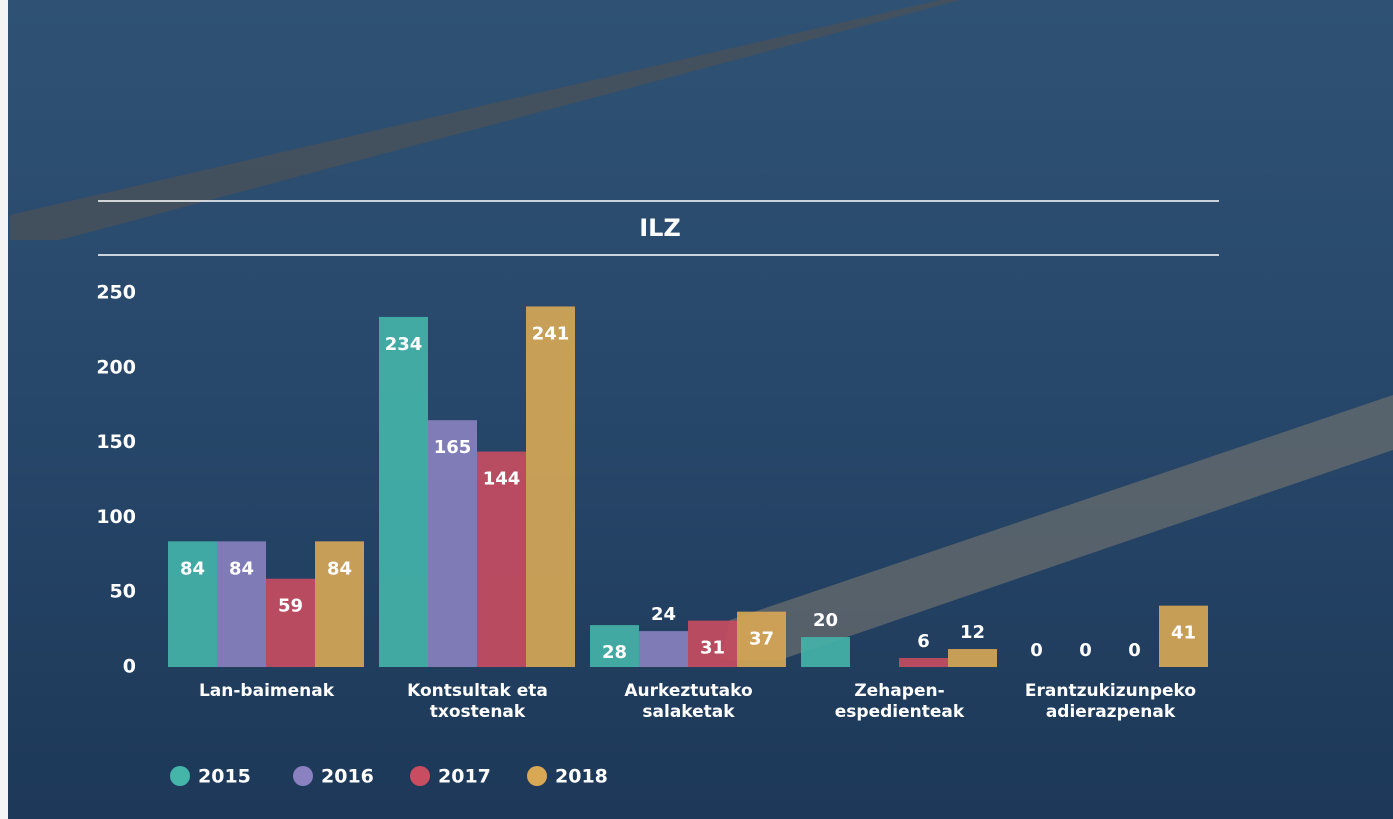 Image resolution: width=1393 pixels, height=819 pixels. Describe the element at coordinates (290, 606) in the screenshot. I see `value-label: 59` at that location.